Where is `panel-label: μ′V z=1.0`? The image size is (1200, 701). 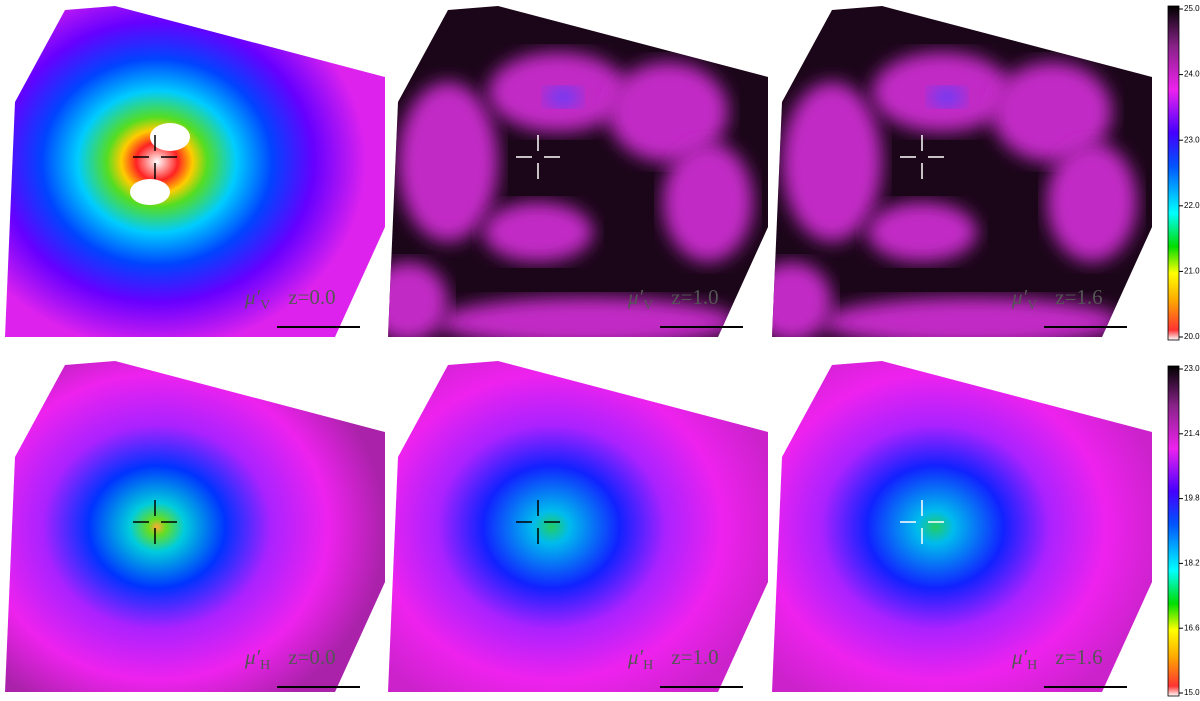
panel-label: μ′V z=1.0 is located at coordinates (673, 299).